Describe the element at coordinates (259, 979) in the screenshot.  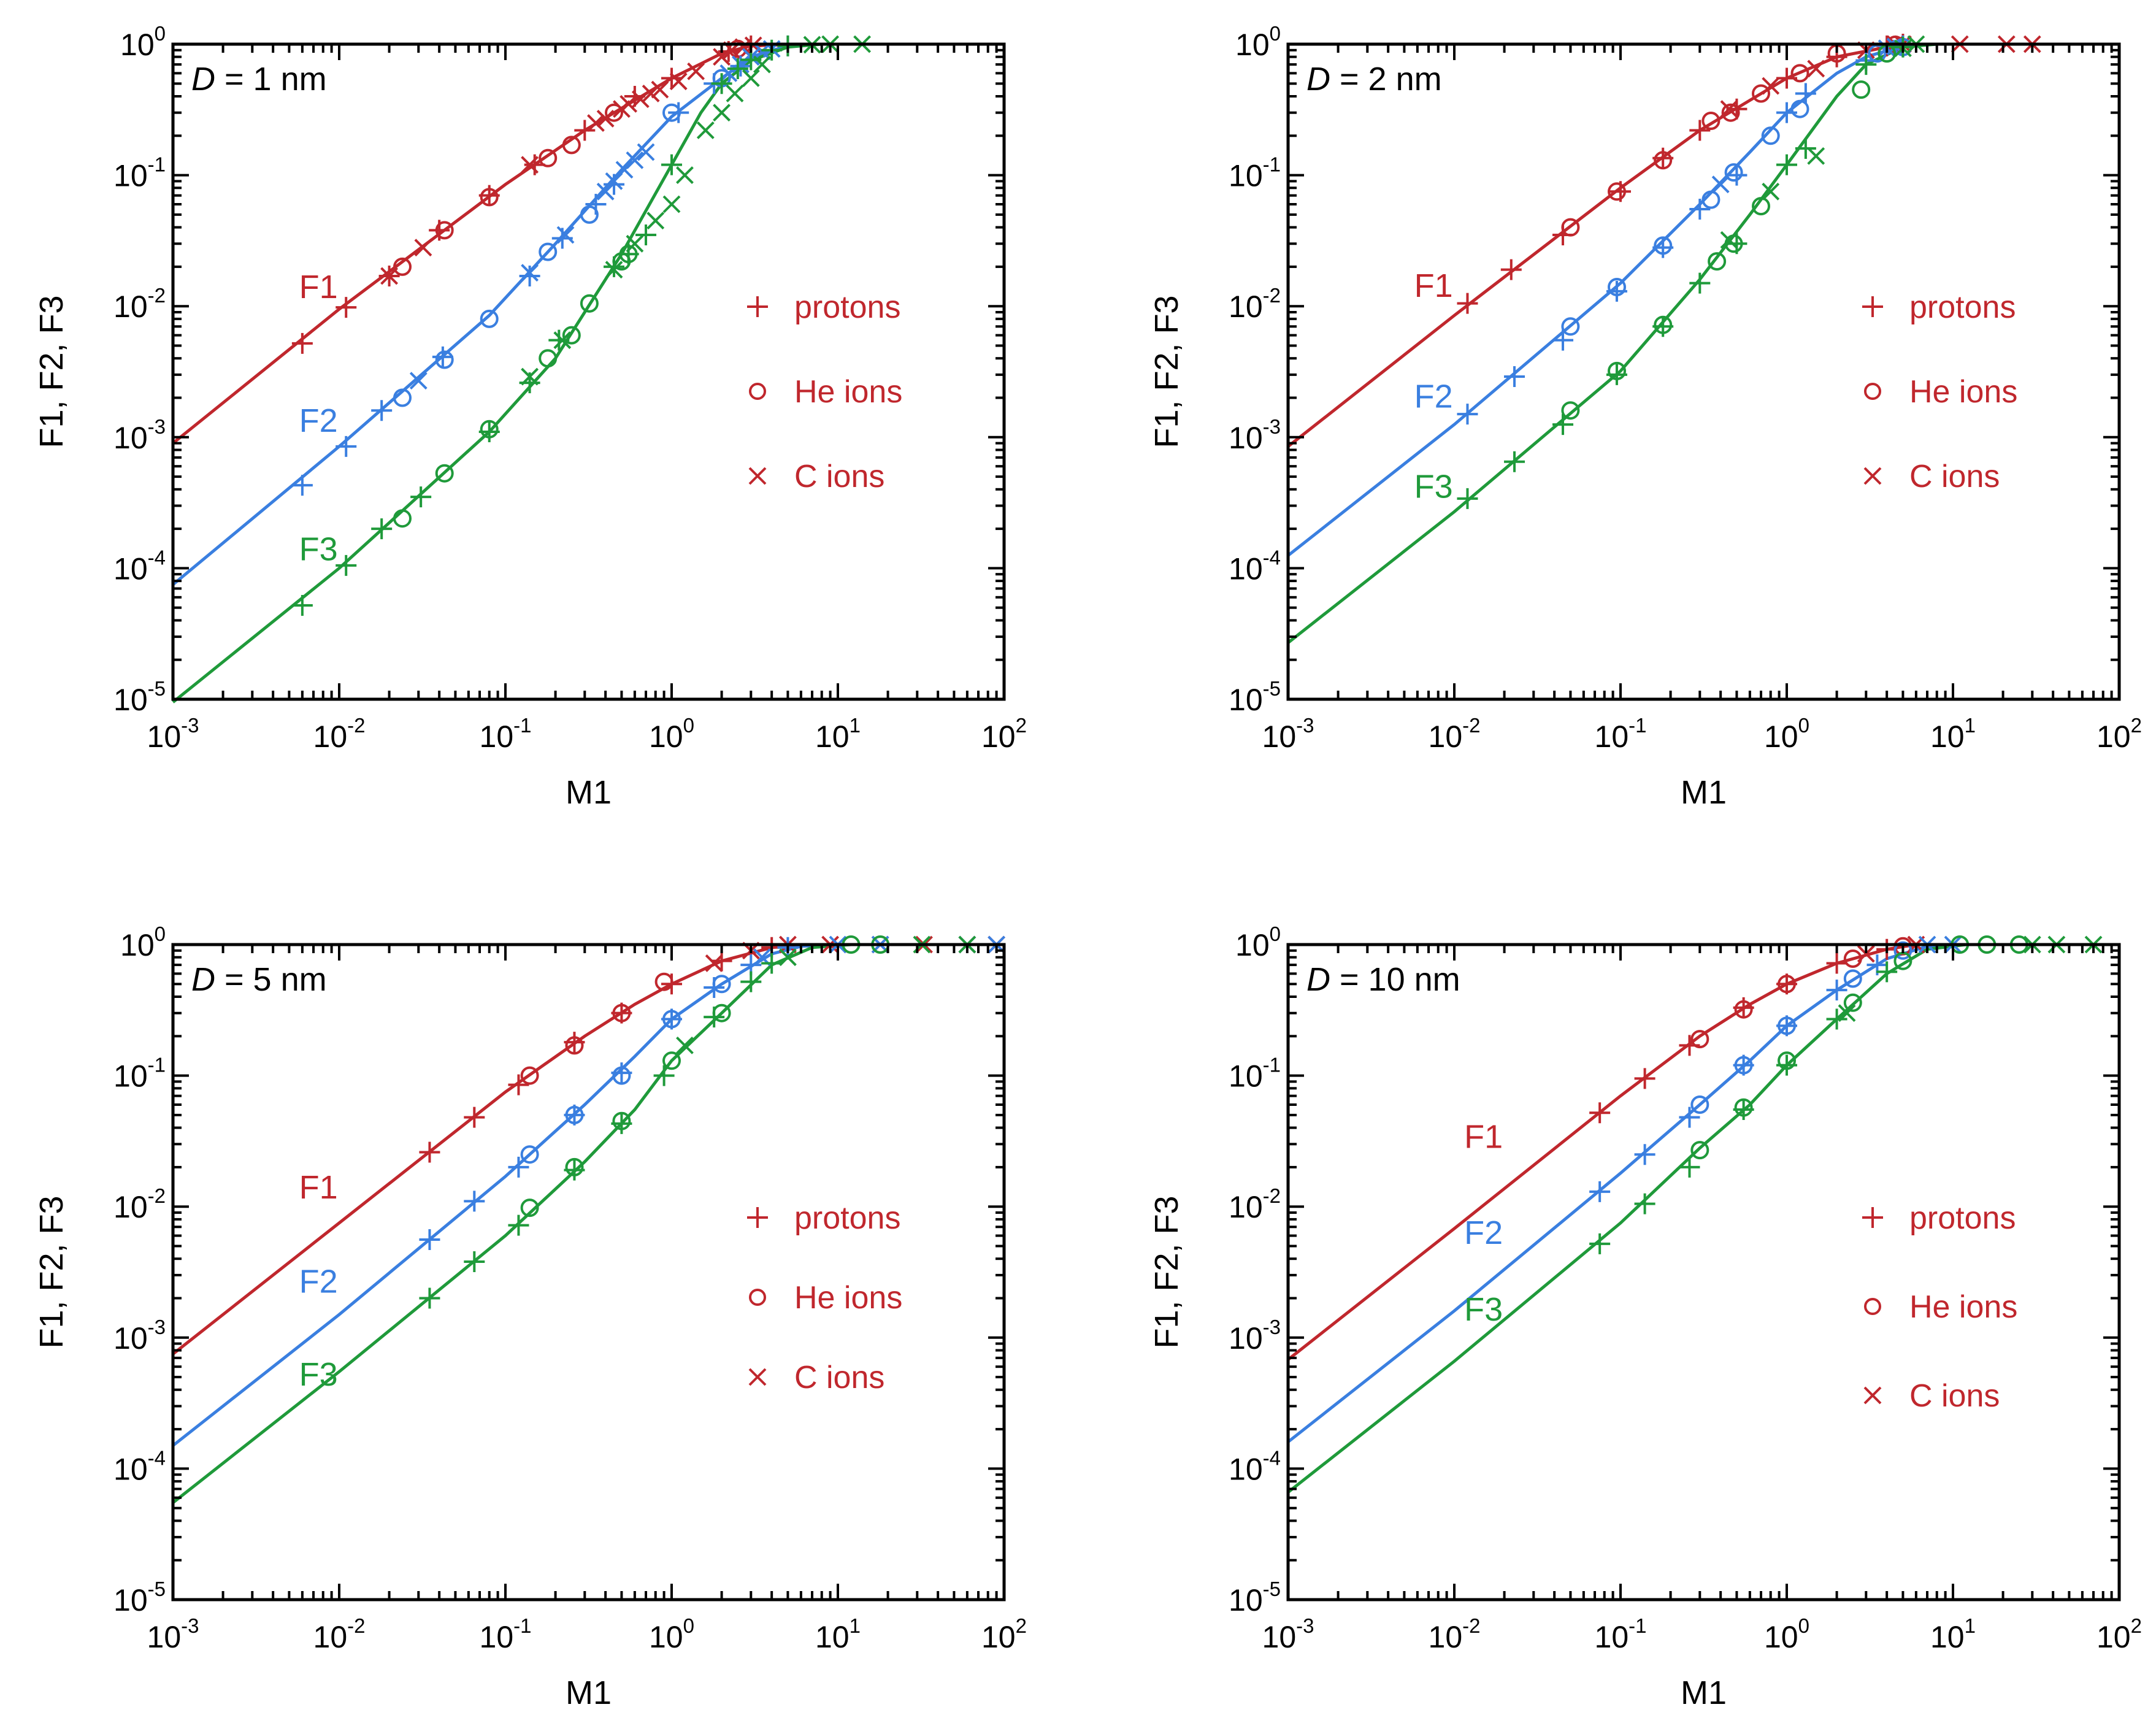
I see `panel-title: D = 5 nm` at that location.